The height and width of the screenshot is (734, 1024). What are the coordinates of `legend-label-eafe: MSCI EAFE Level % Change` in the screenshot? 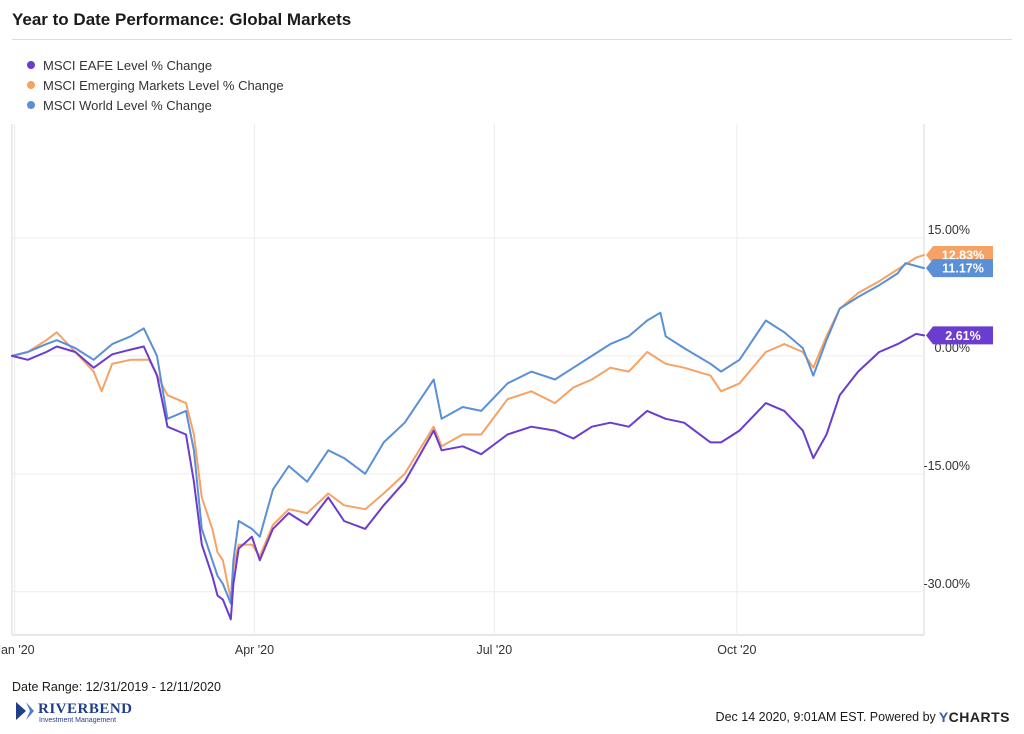 It's located at (128, 65).